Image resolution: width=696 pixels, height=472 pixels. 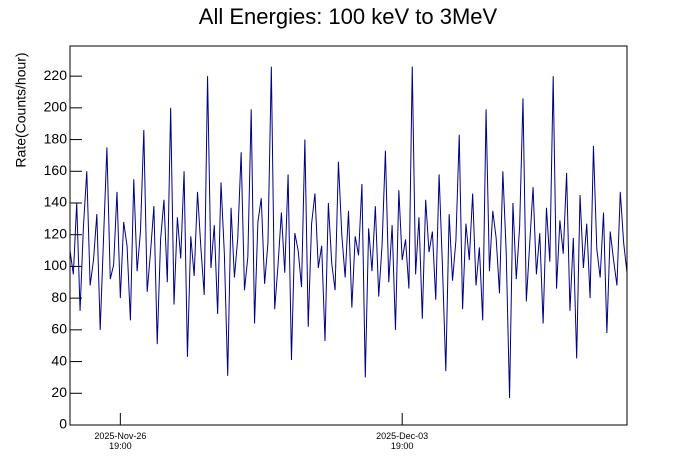 What do you see at coordinates (59, 392) in the screenshot?
I see `y-tick-label: 20` at bounding box center [59, 392].